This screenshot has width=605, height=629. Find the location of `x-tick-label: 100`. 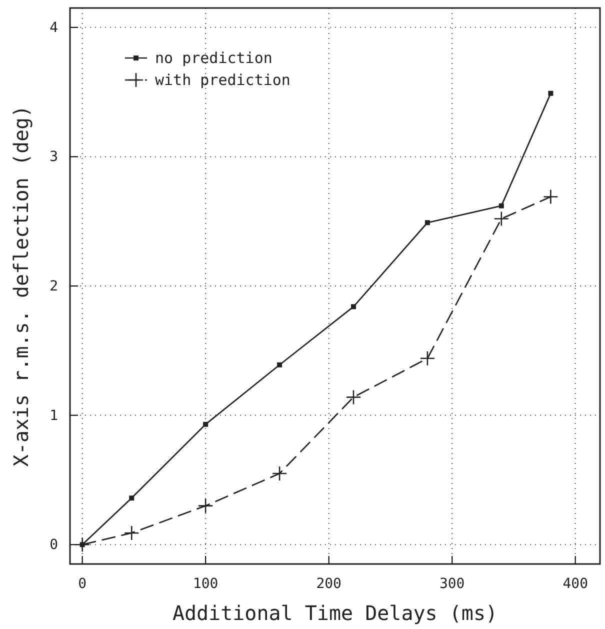

x-tick-label: 100 is located at coordinates (205, 584).